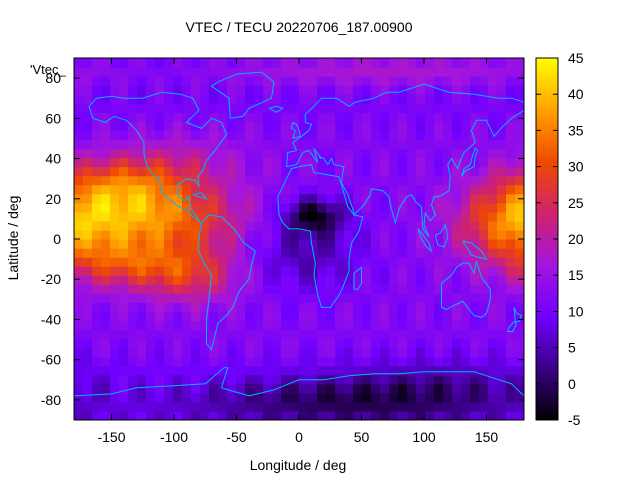 This screenshot has width=640, height=485. What do you see at coordinates (48, 69) in the screenshot?
I see `key-label: 'Vtec_` at bounding box center [48, 69].